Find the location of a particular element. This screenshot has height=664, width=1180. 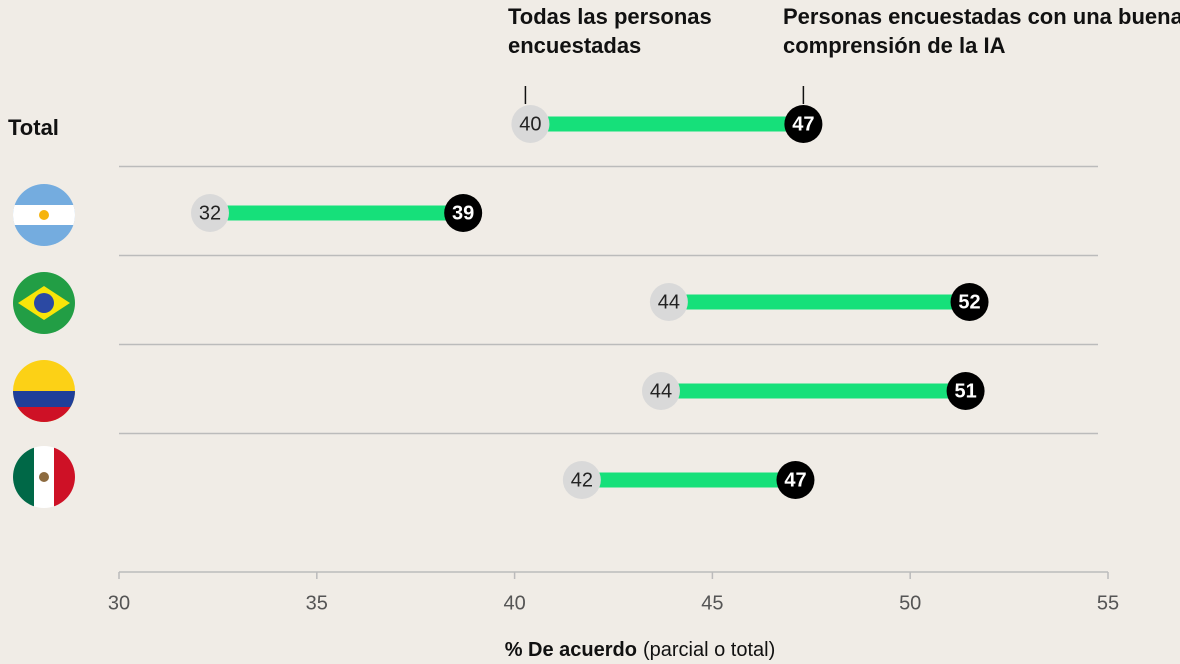

value-label: 52 is located at coordinates (969, 302).